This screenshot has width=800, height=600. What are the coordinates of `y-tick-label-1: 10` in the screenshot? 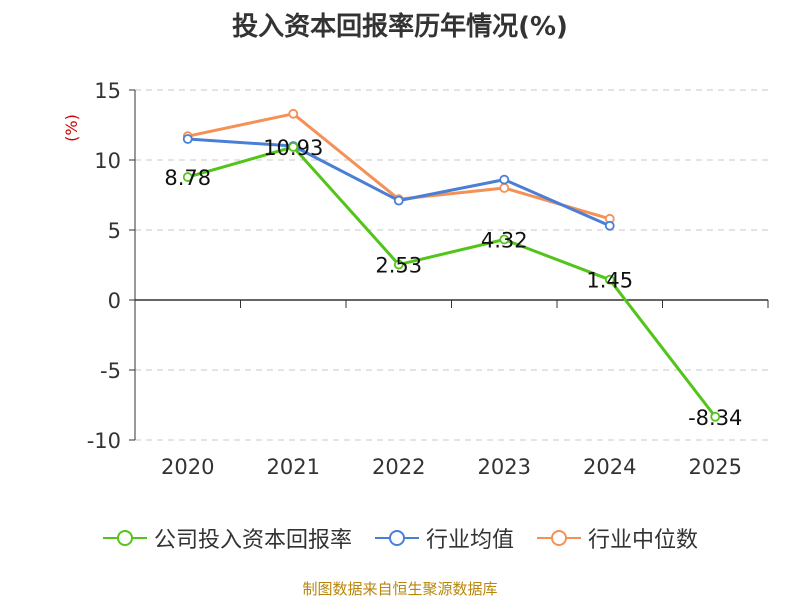 It's located at (107, 161).